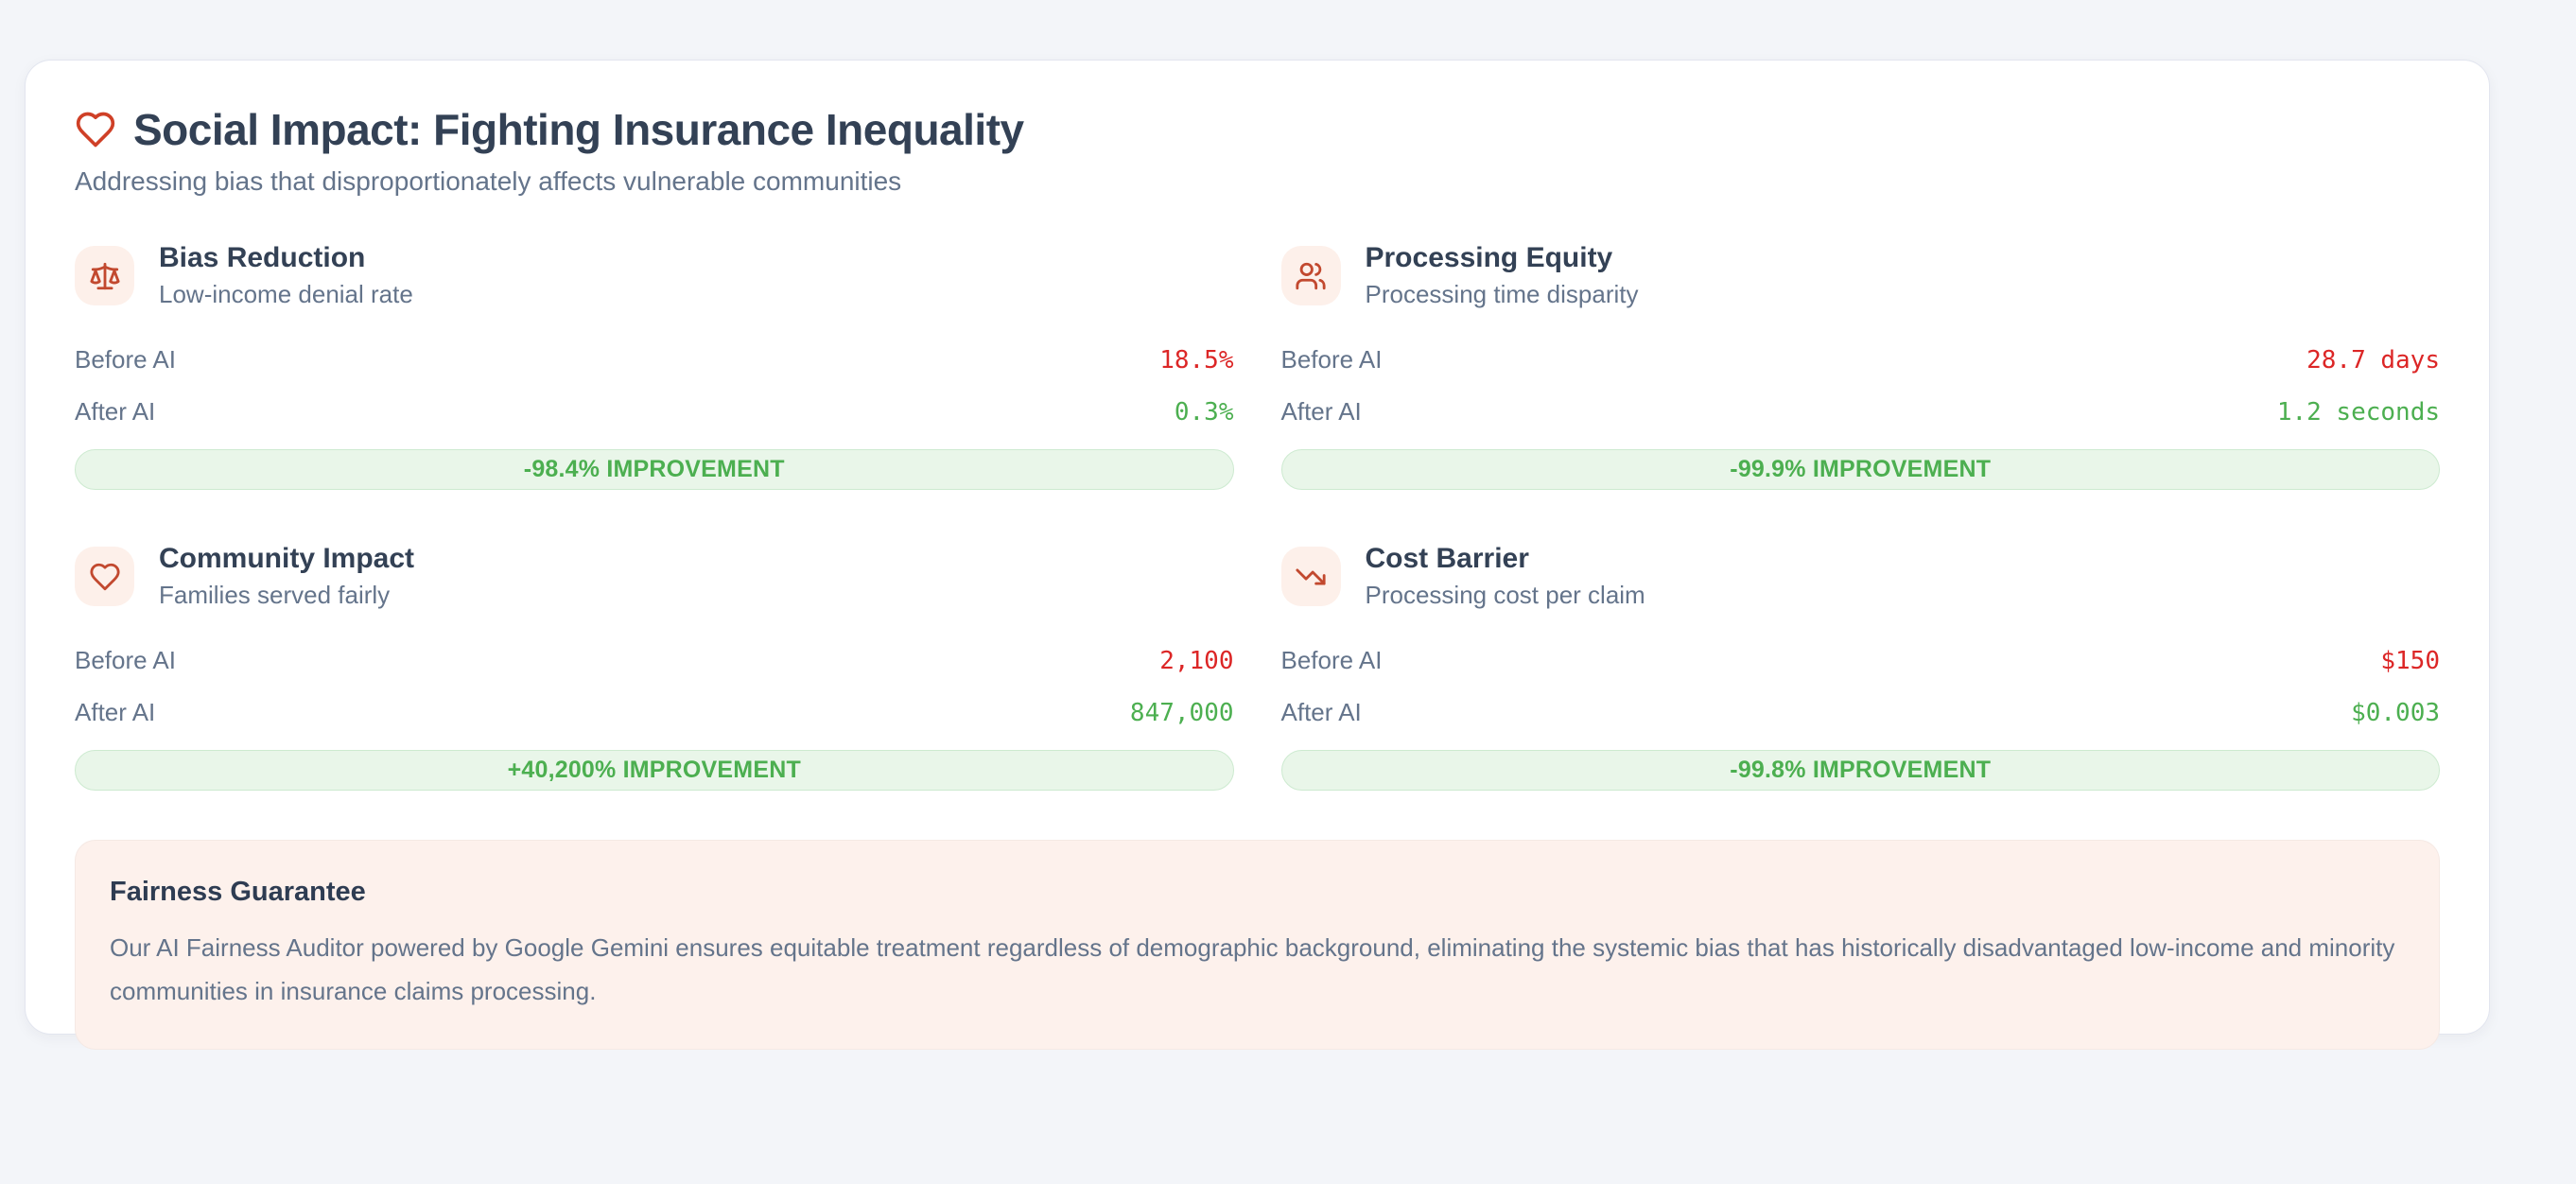 This screenshot has height=1184, width=2576. Describe the element at coordinates (1861, 661) in the screenshot. I see `before-ai-row: Before AI $150` at that location.